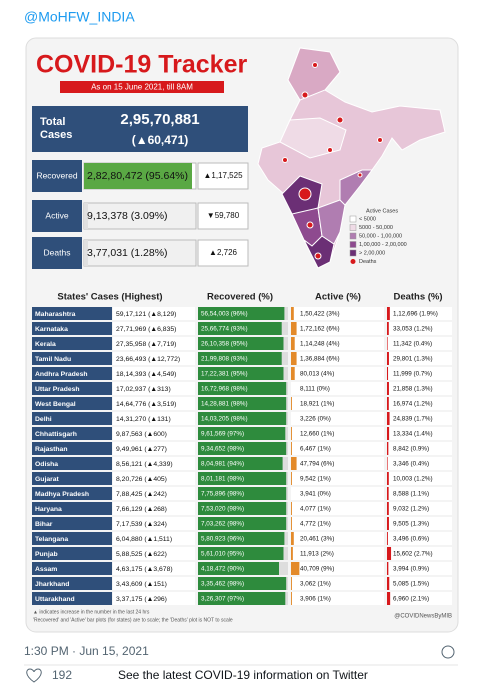  Describe the element at coordinates (222, 554) in the screenshot. I see `recovered-value: 5,61,010 (95%)` at that location.